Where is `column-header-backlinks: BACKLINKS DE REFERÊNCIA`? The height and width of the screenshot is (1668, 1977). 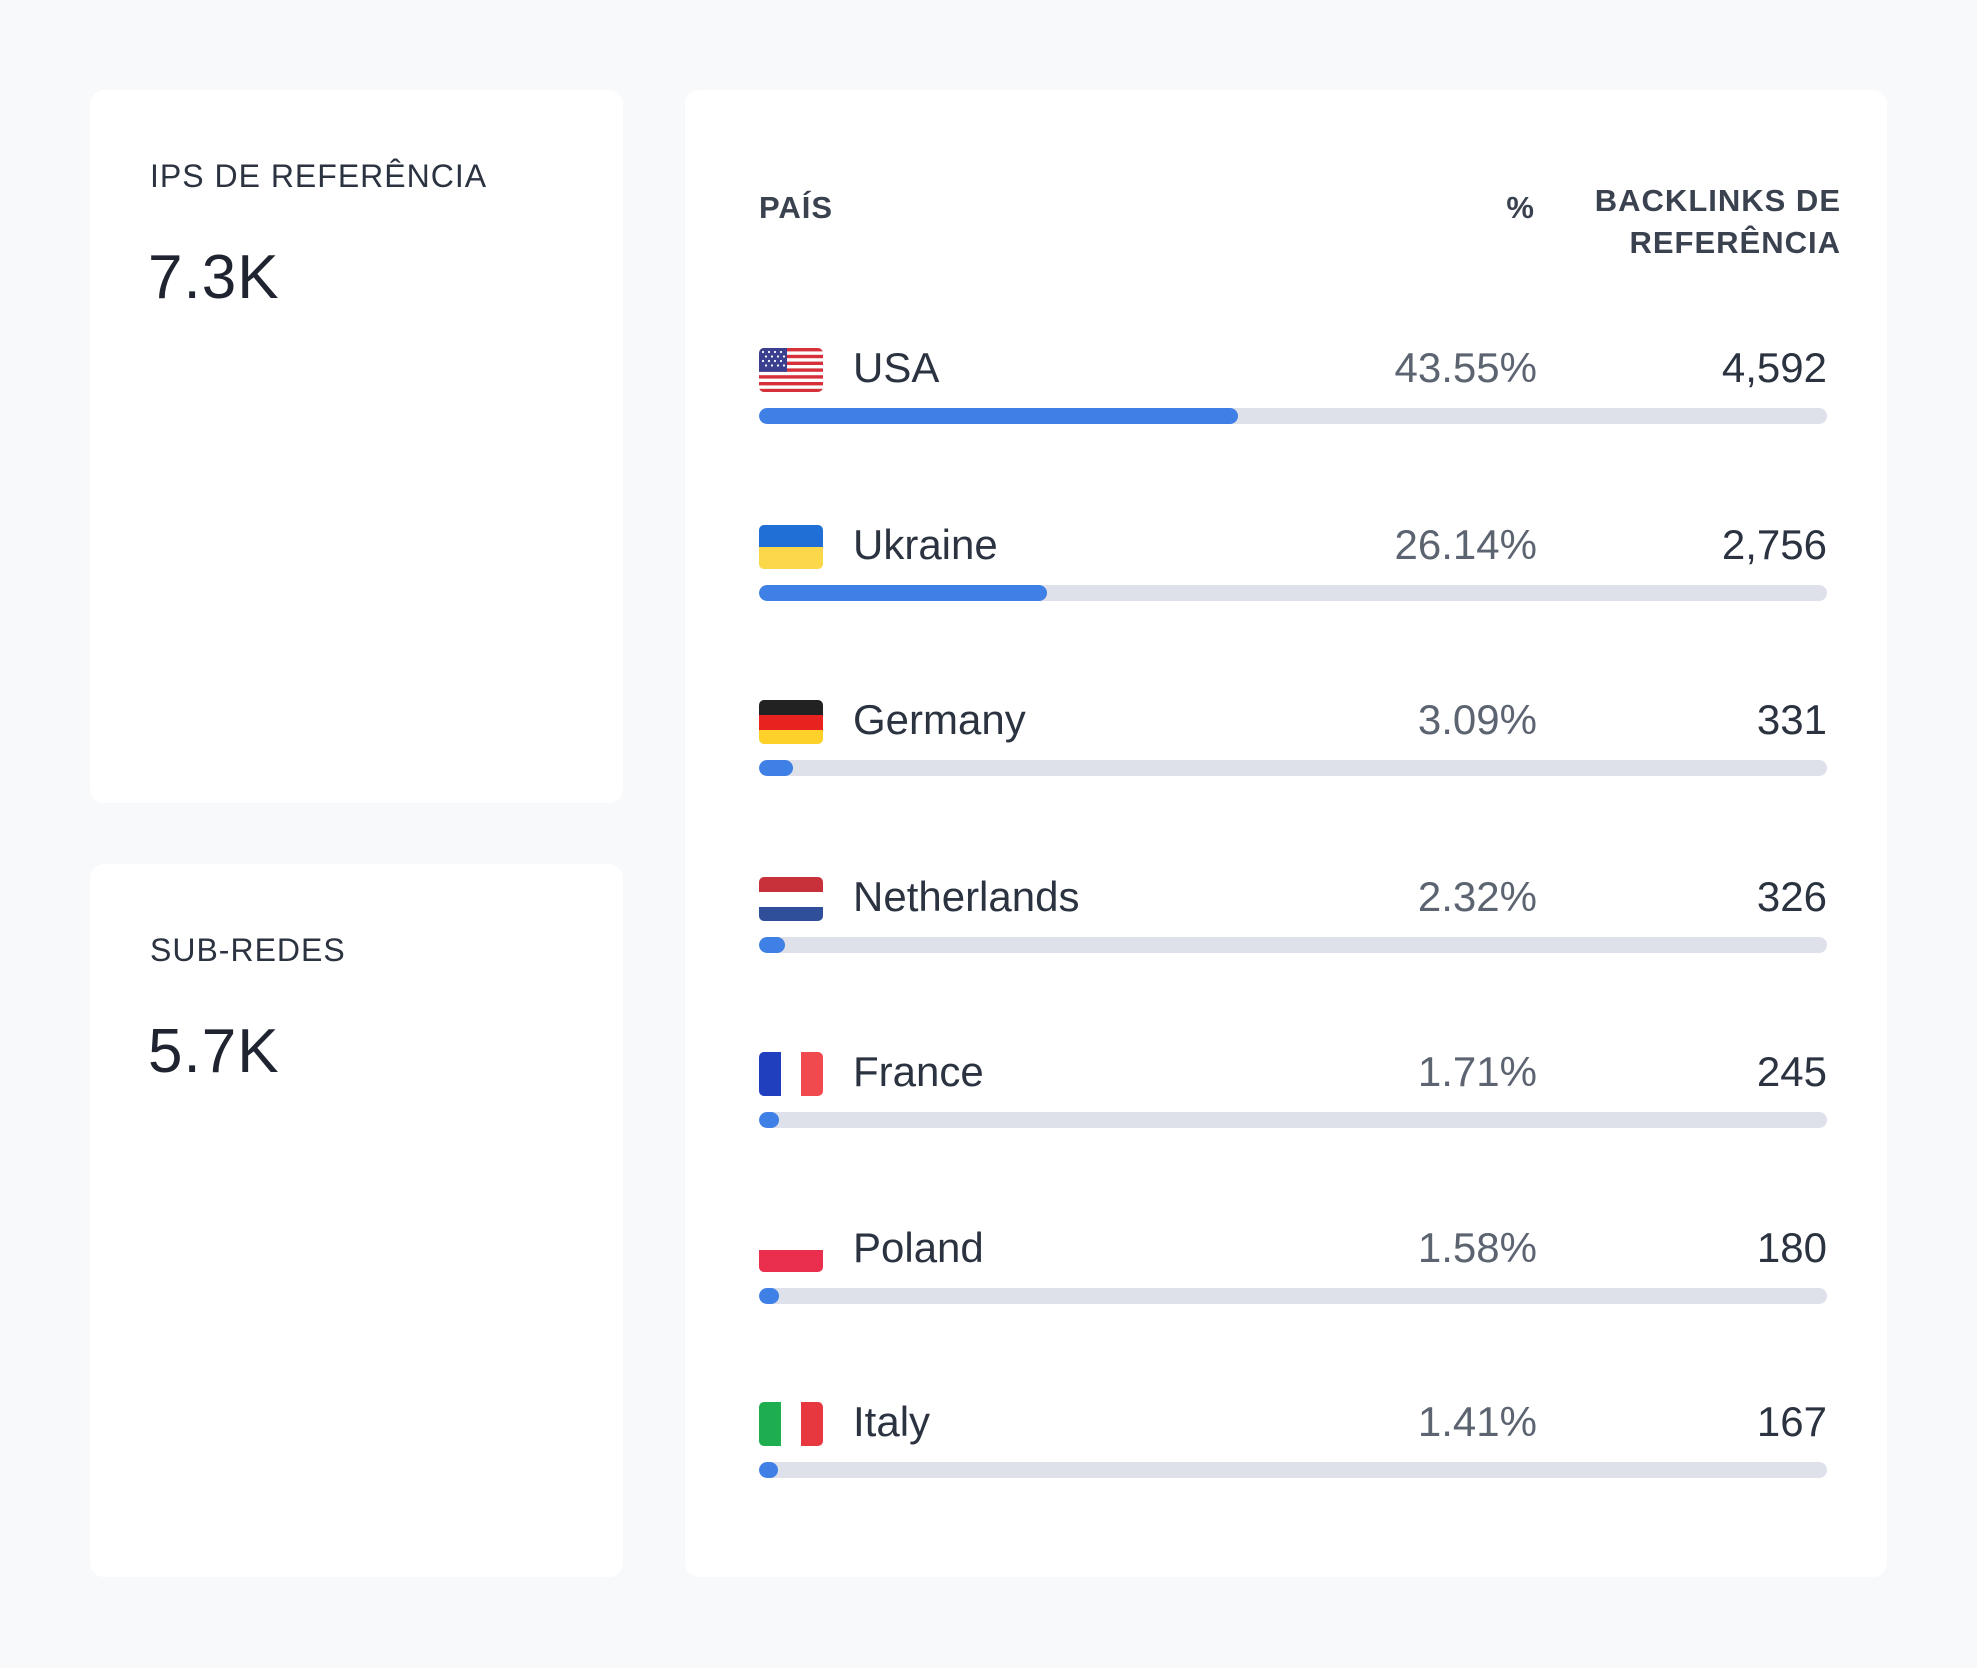
column-header-backlinks: BACKLINKS DE REFERÊNCIA is located at coordinates (1676, 222).